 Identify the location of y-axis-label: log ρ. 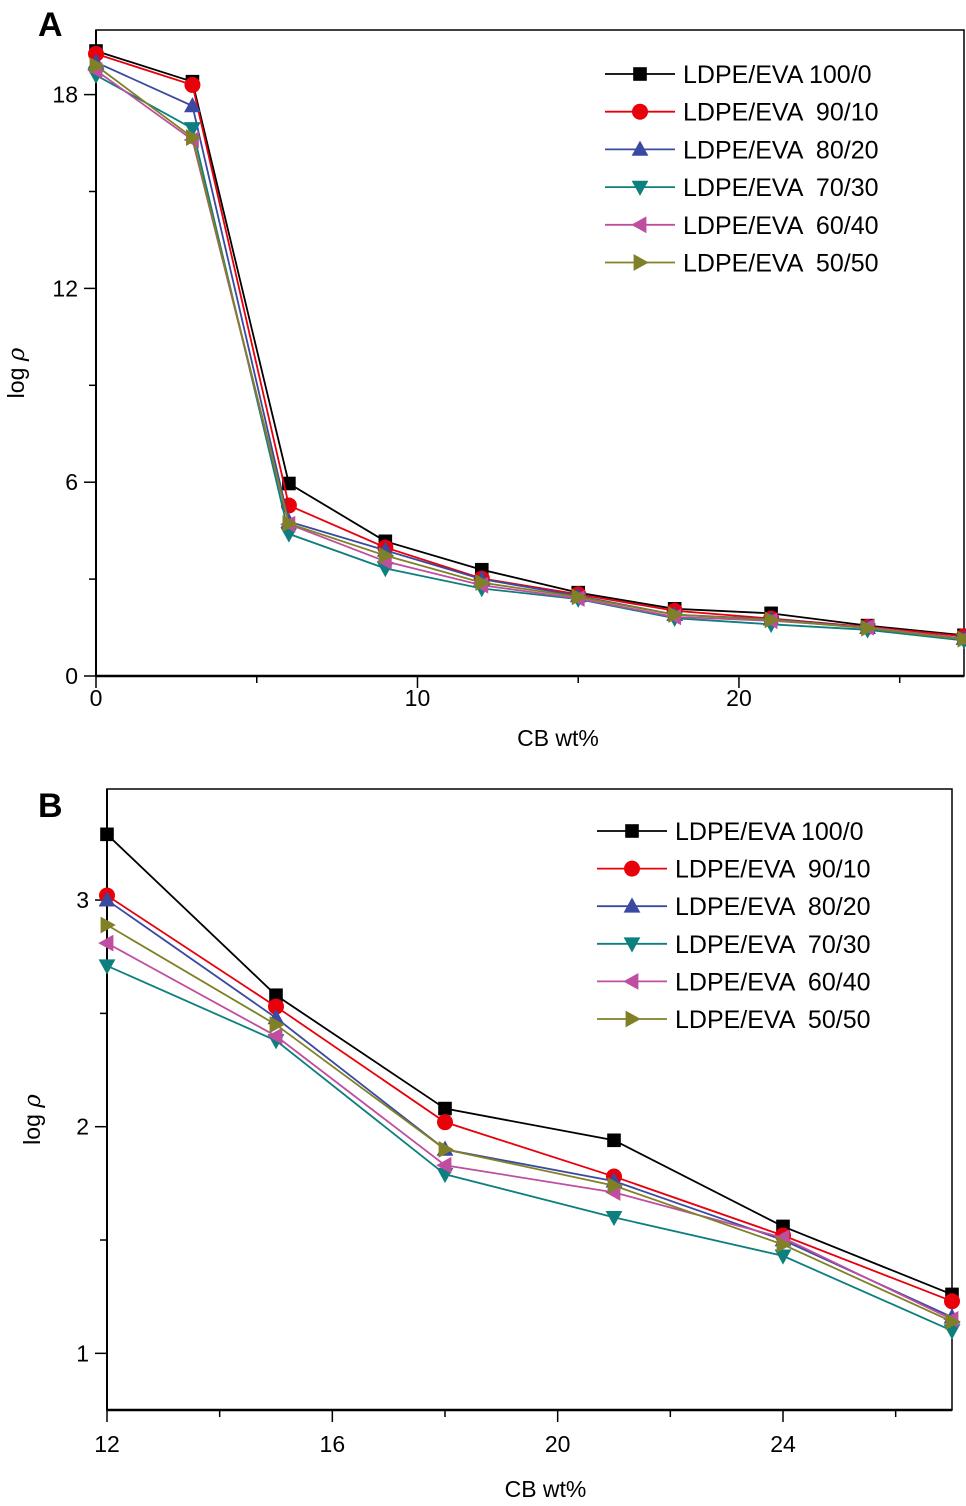
(16, 372).